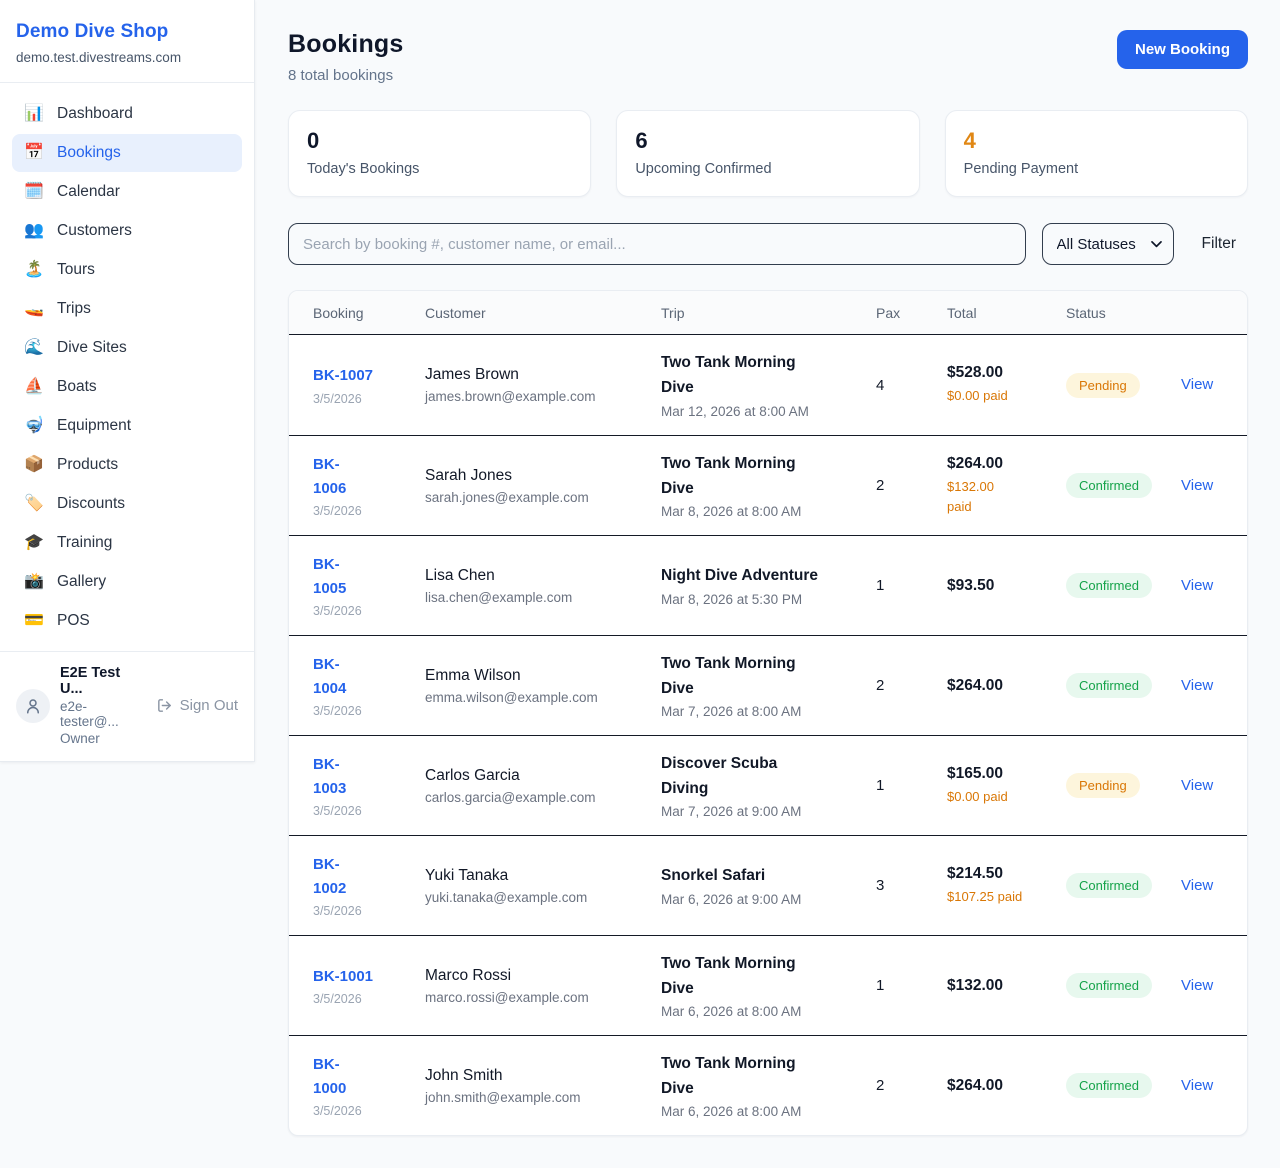  Describe the element at coordinates (127, 582) in the screenshot. I see `sidebar-item-gallery: 📸 Gallery` at that location.